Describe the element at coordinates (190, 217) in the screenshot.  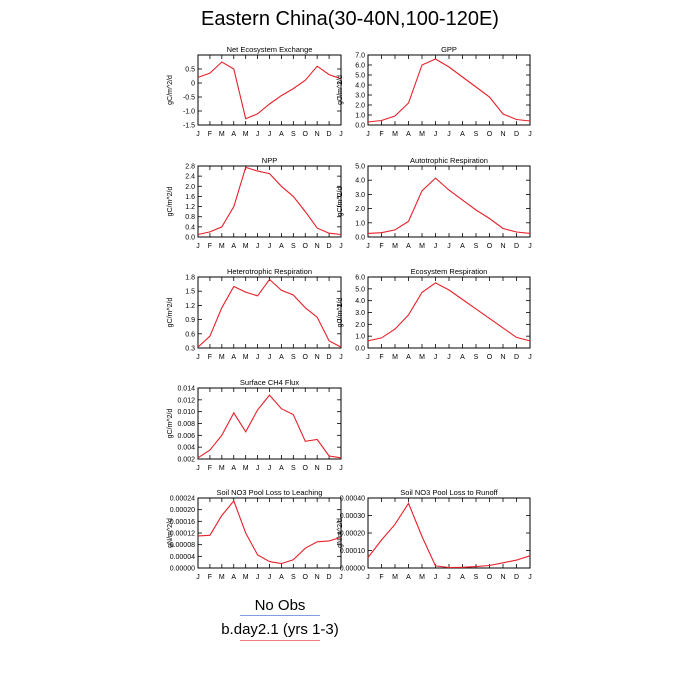
I see `panel-3-ytick-label: 0.8` at that location.